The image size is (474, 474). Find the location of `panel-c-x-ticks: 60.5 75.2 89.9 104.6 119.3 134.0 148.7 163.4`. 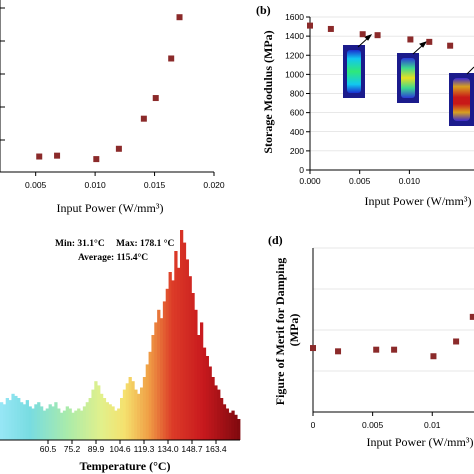

panel-c-x-ticks: 60.5 75.2 89.9 104.6 119.3 134.0 148.7 163.4 is located at coordinates (133, 447).